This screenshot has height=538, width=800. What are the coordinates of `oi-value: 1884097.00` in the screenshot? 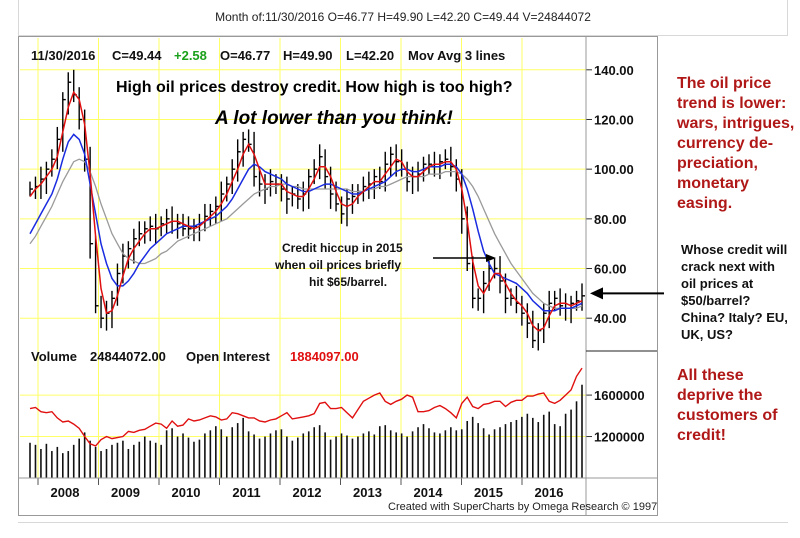 It's located at (324, 356).